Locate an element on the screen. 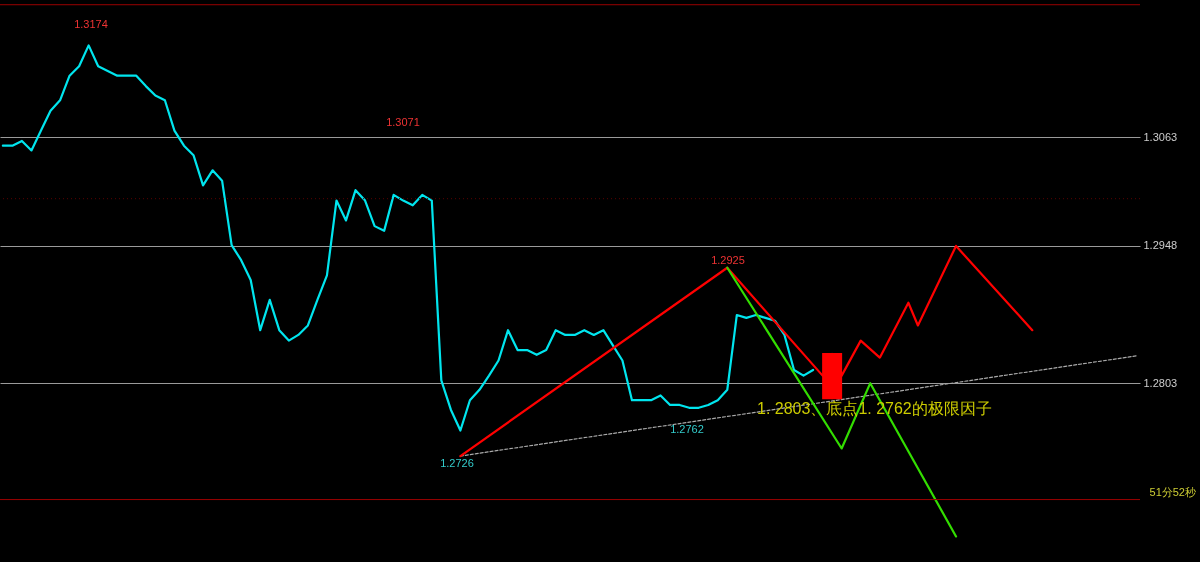  annotation: 1.2726 is located at coordinates (457, 463).